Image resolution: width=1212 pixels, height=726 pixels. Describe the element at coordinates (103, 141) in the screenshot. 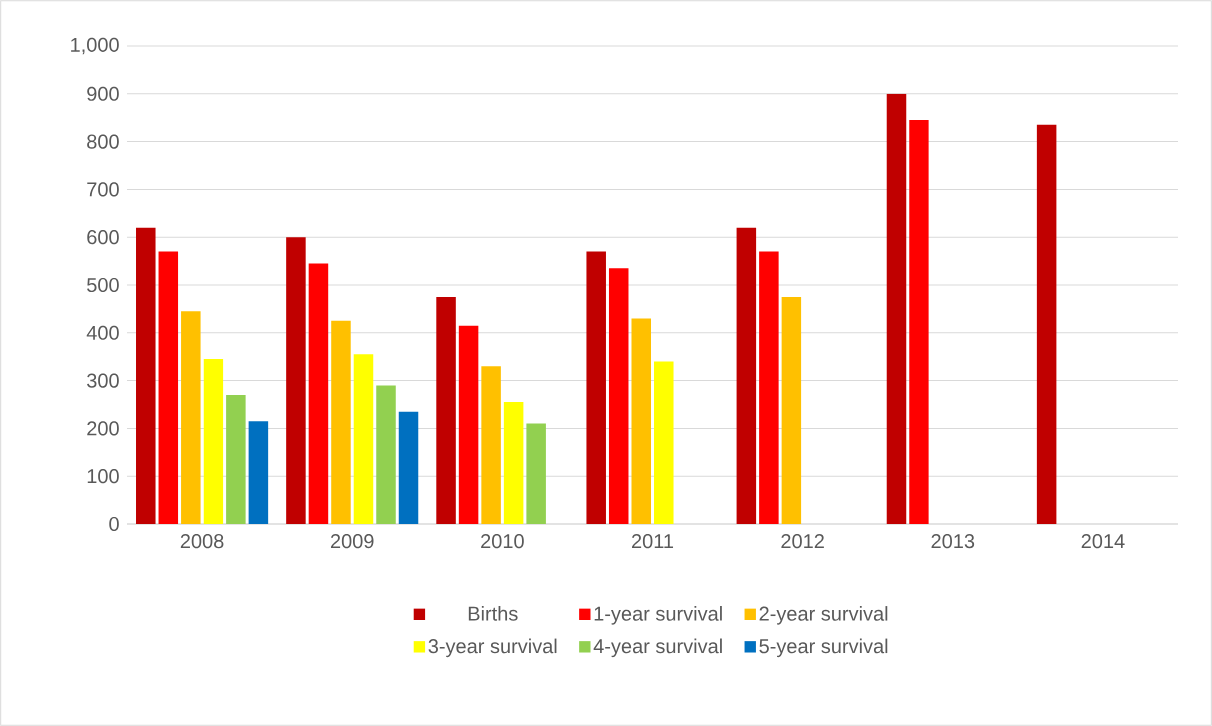

I see `y-tick-label: 800` at that location.